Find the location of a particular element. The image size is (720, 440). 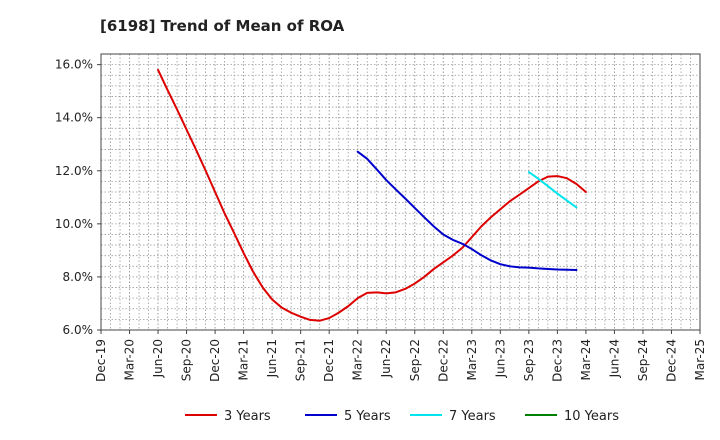

x-tick-label: Jun-20 is located at coordinates (158, 358).